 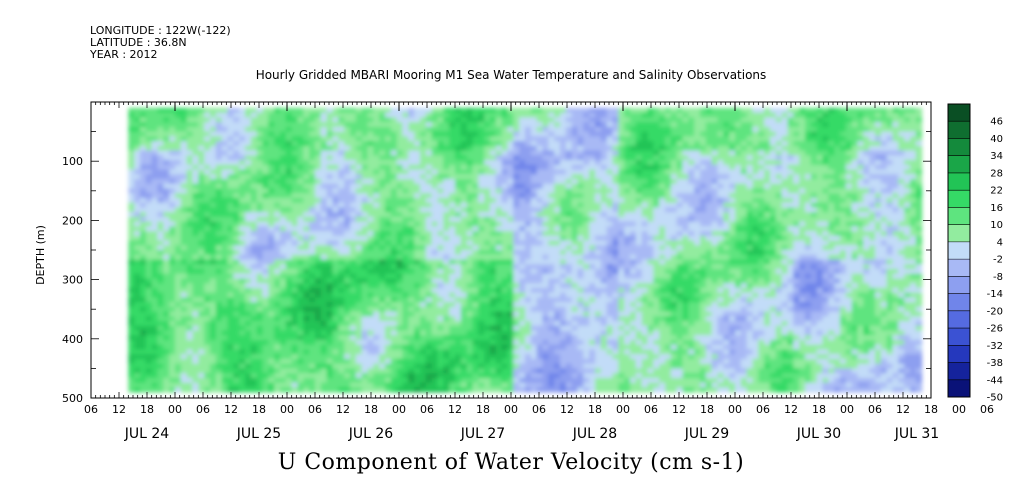 I want to click on x-day-label: JUL 25, so click(x=258, y=434).